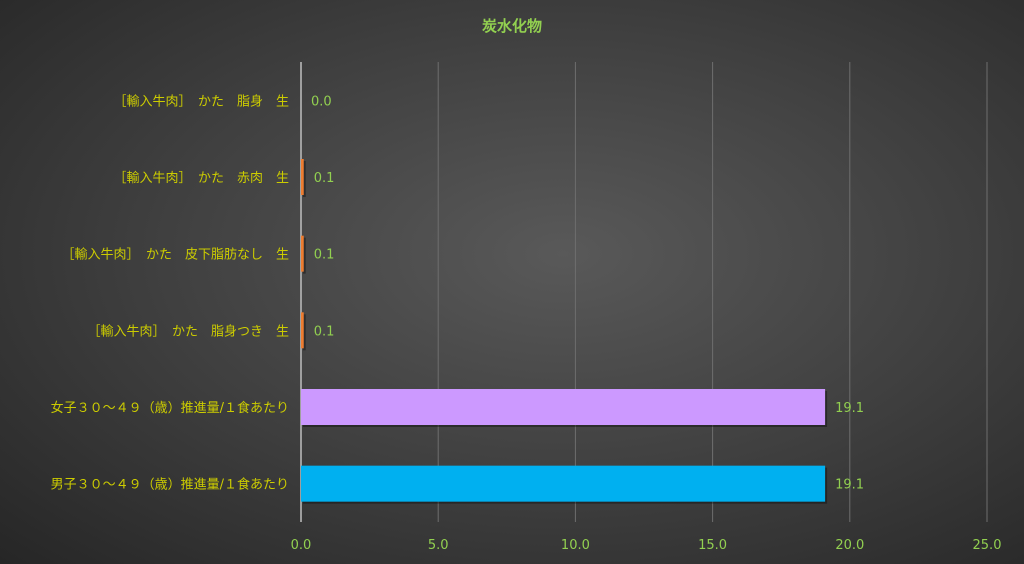 The width and height of the screenshot is (1024, 564). I want to click on category-label: ［輸入牛肉］ かた 赤肉 生, so click(201, 178).